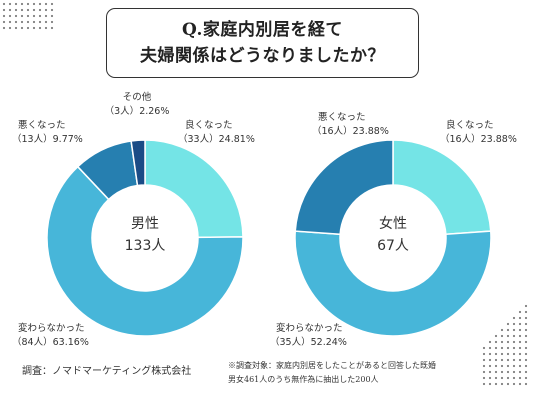  Describe the element at coordinates (194, 189) in the screenshot. I see `male-slice-good` at that location.